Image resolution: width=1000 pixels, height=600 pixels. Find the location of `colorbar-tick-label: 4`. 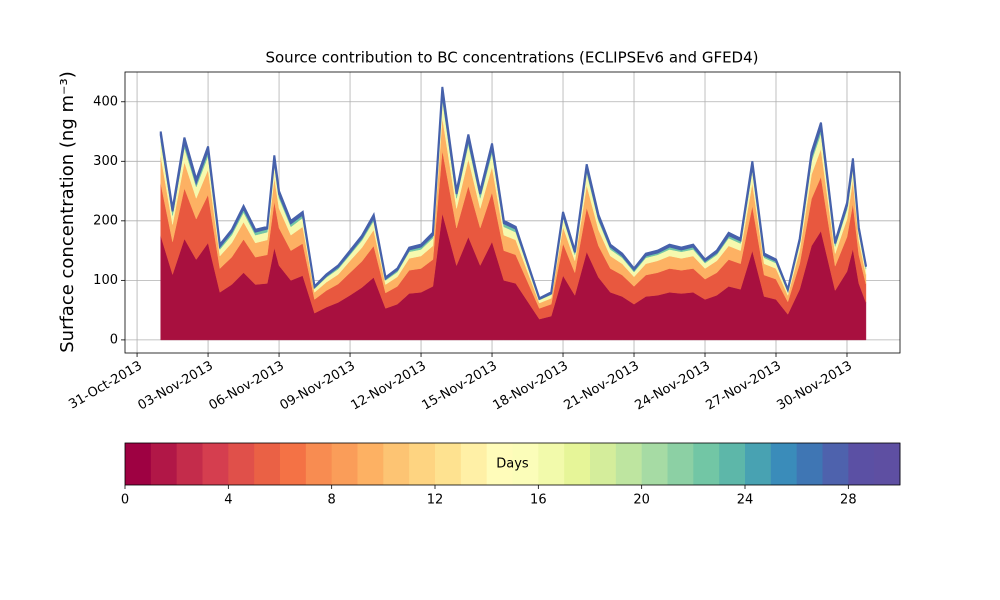

colorbar-tick-label: 4 is located at coordinates (228, 500).